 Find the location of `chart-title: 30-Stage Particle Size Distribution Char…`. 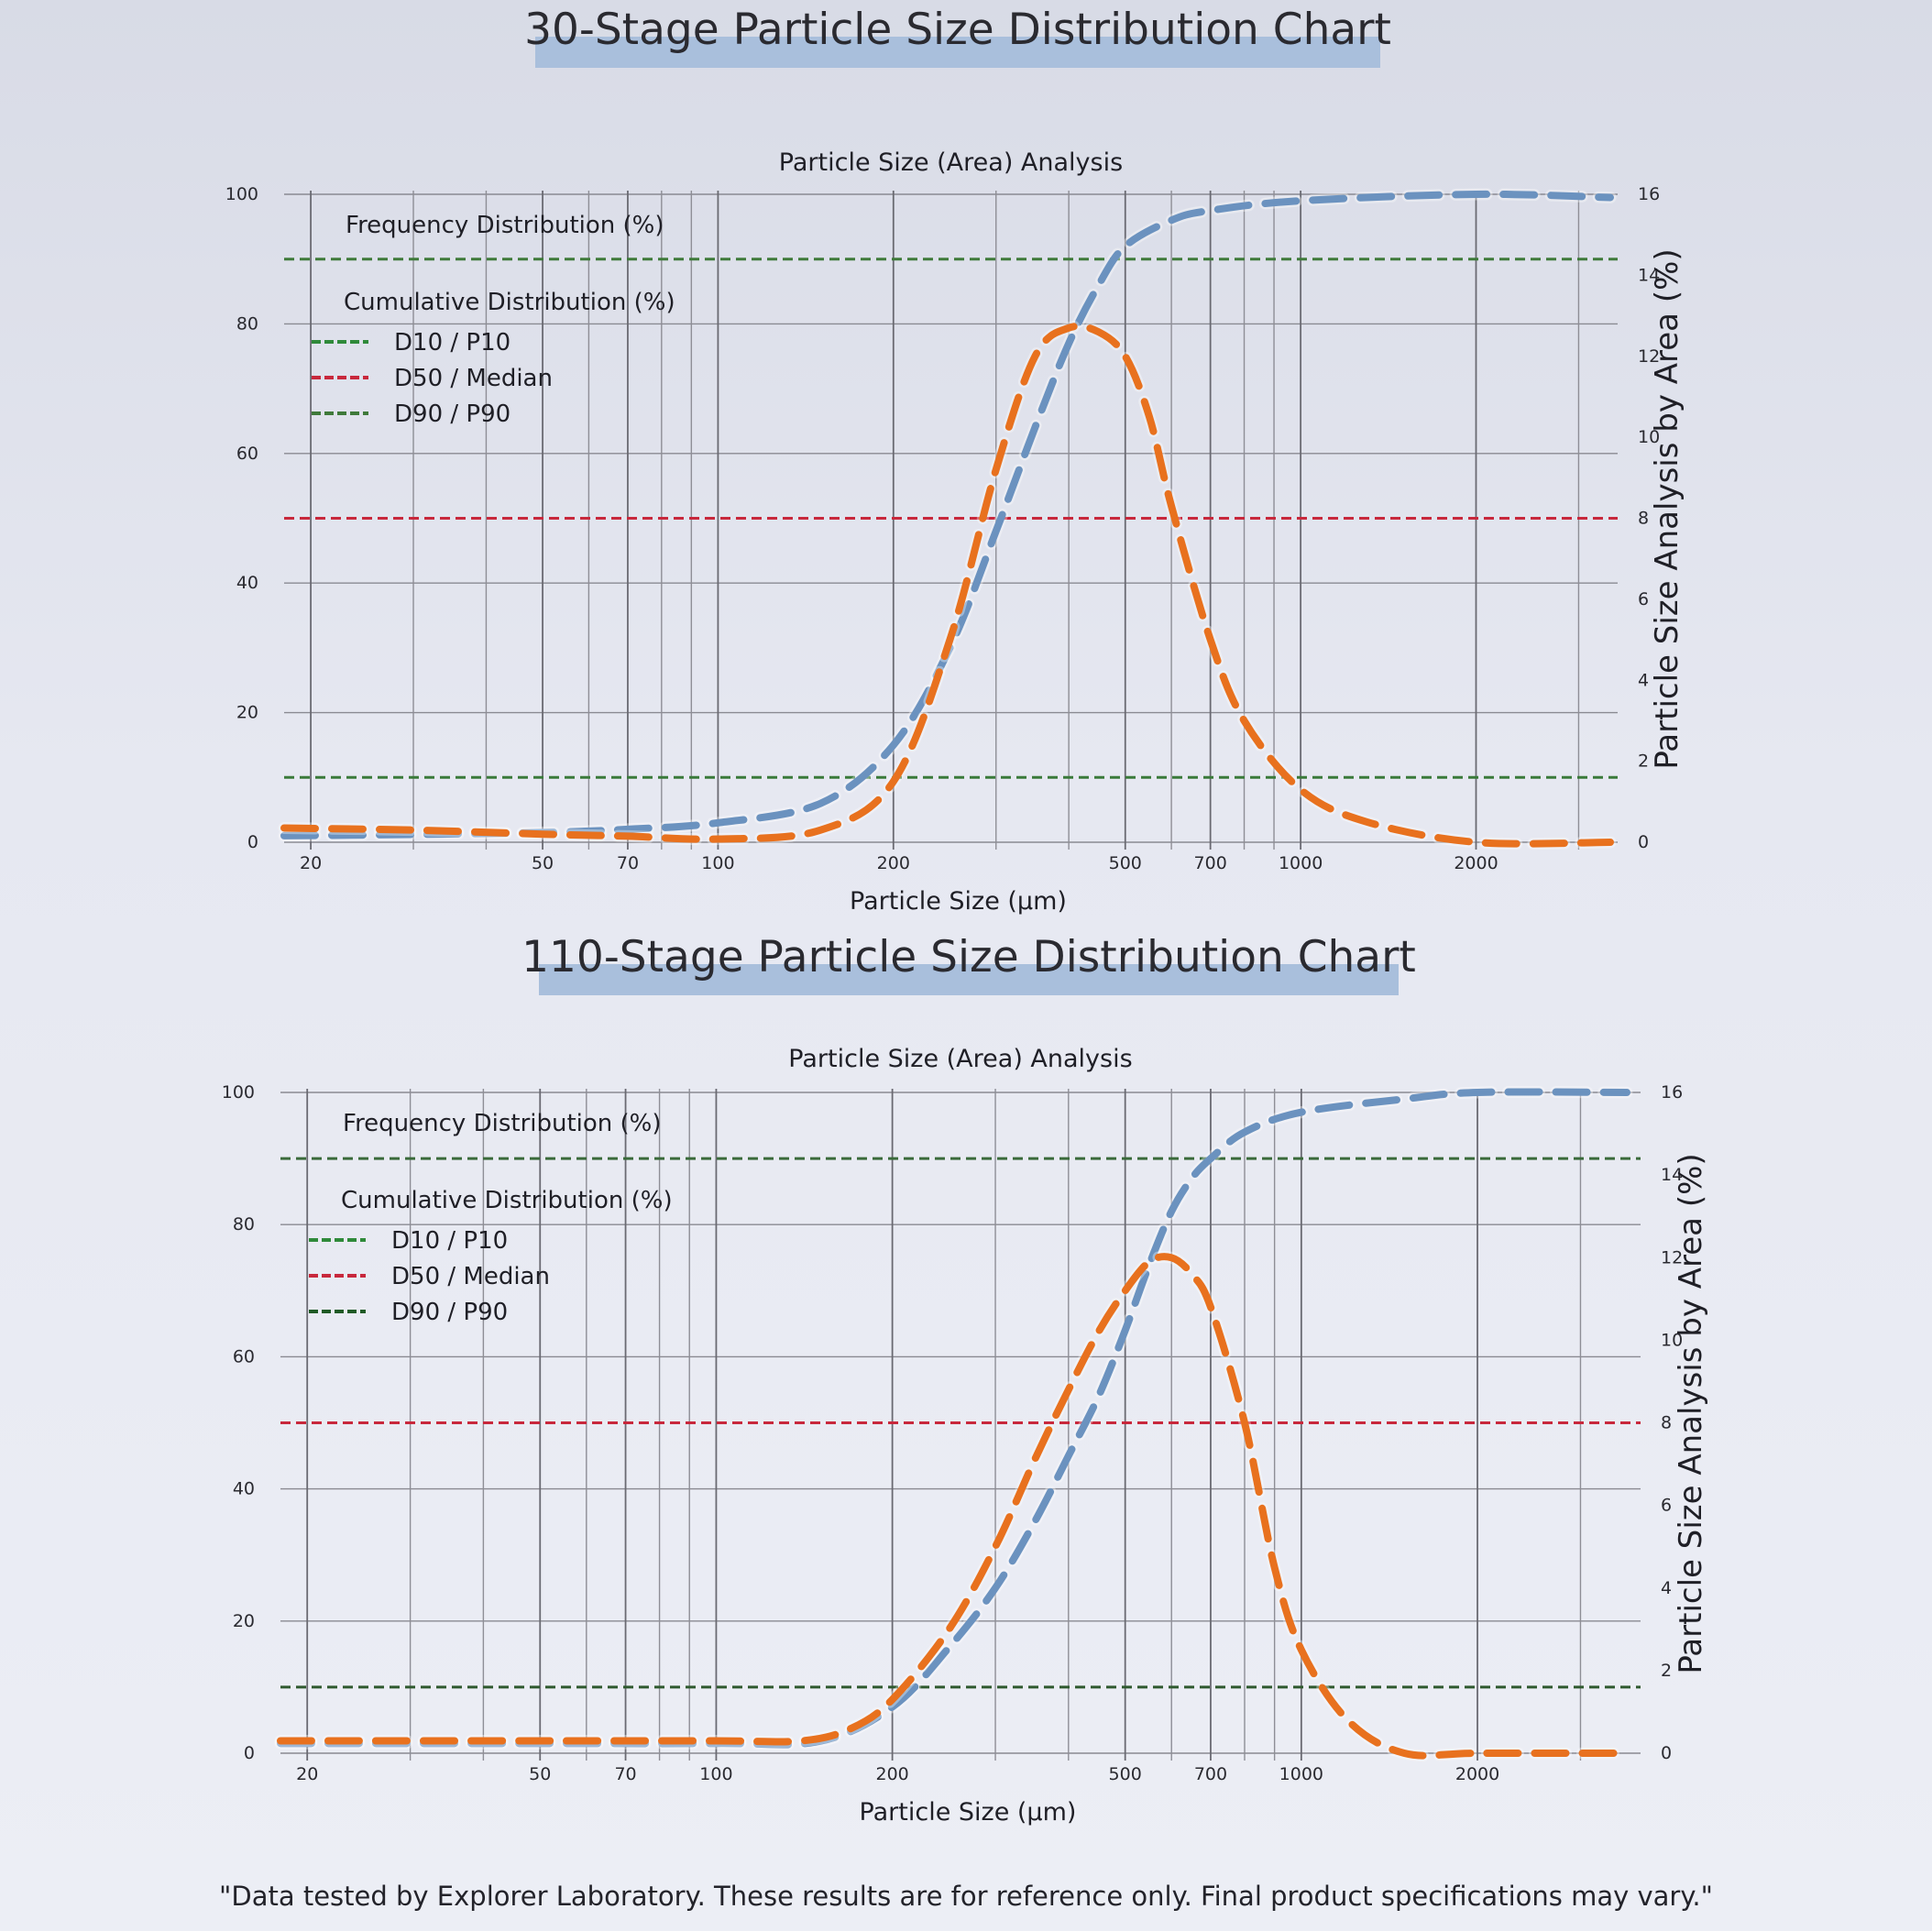

chart-title: 30-Stage Particle Size Distribution Char… is located at coordinates (957, 30).